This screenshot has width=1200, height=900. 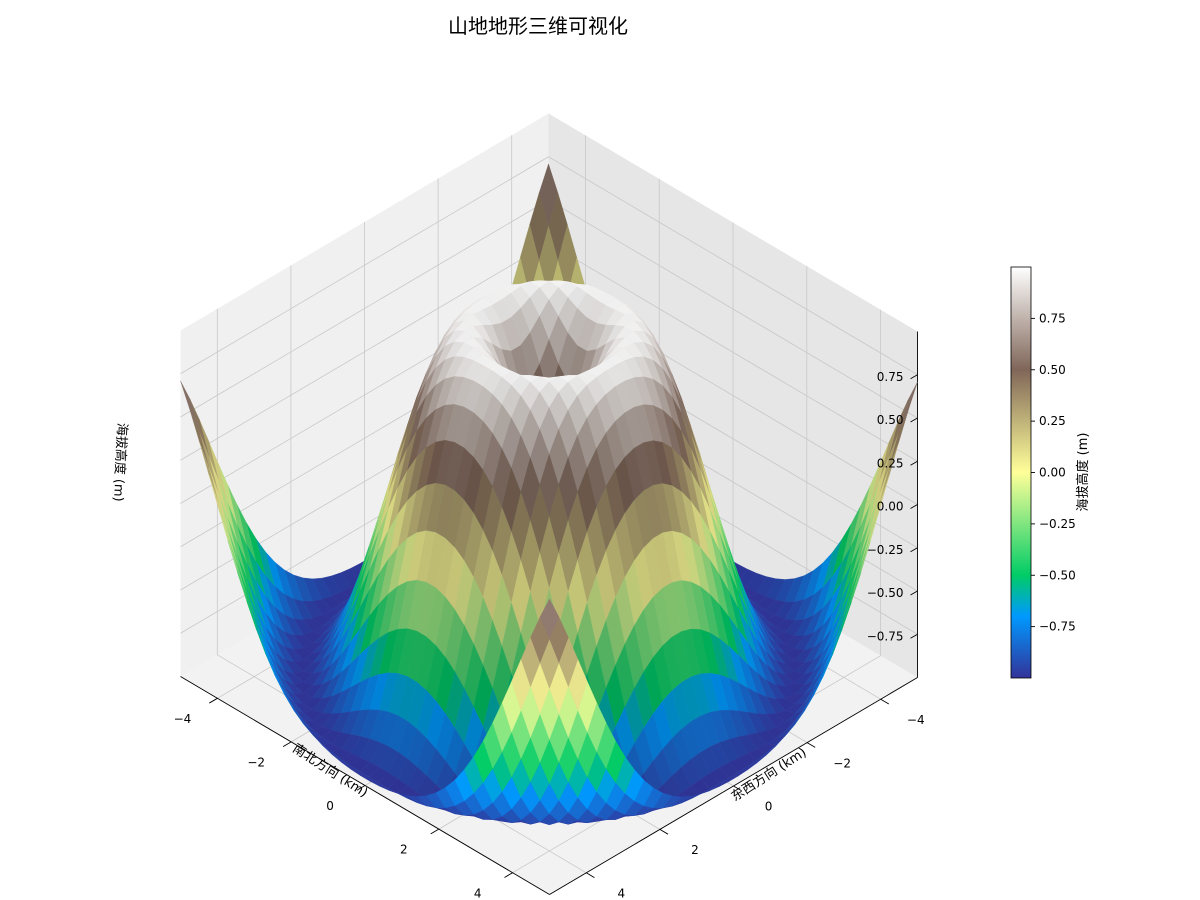 I want to click on colorbar-tick-label: 0.25, so click(x=1052, y=421).